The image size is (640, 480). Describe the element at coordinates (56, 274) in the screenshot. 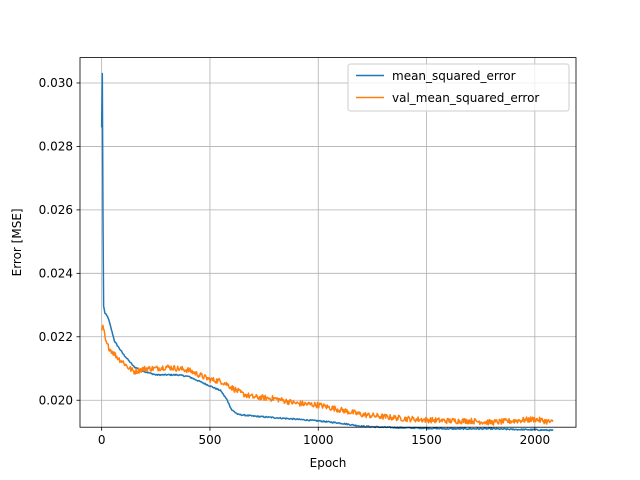

I see `y-tick-label: 0.024` at that location.